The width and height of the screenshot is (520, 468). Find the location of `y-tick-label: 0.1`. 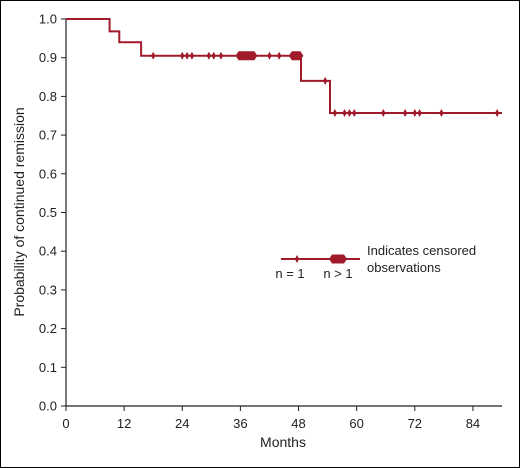

y-tick-label: 0.1 is located at coordinates (48, 367).